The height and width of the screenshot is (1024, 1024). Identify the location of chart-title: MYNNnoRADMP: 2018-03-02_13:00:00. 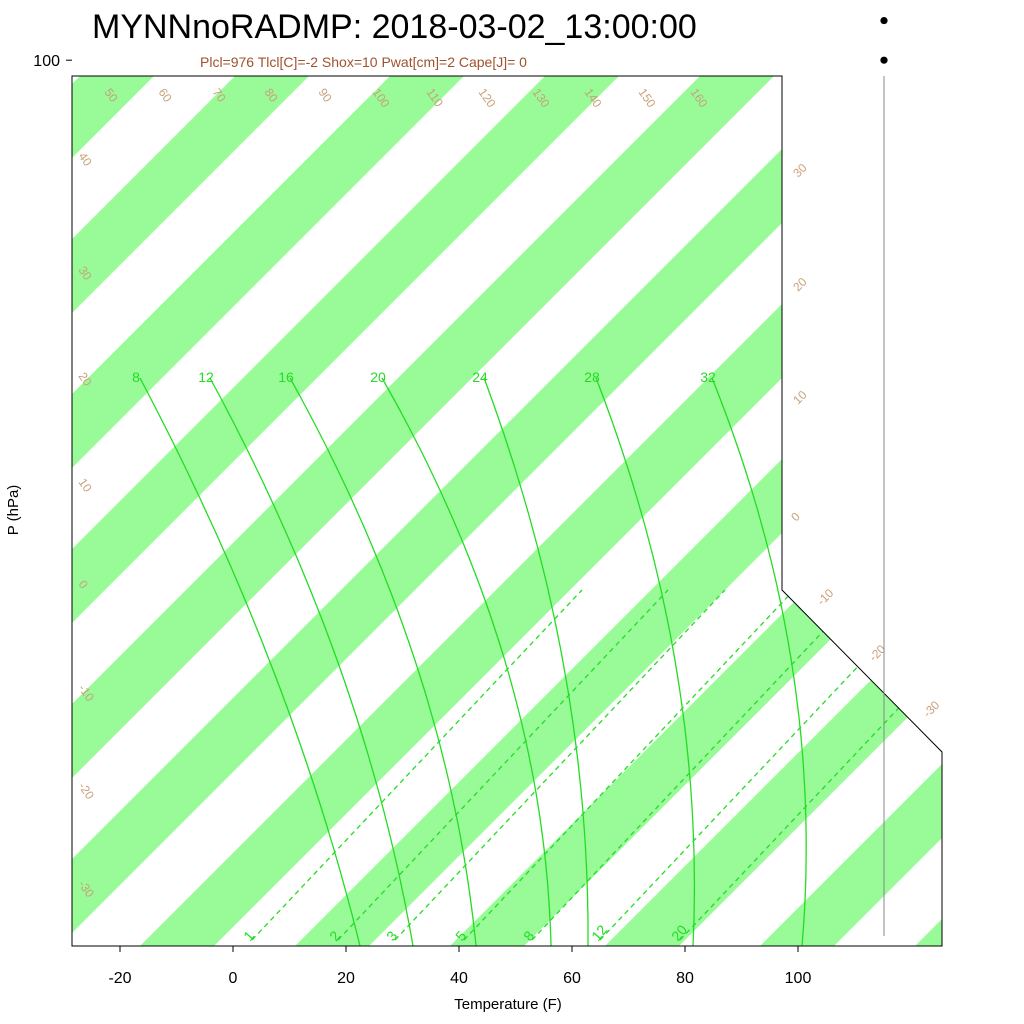
(394, 27).